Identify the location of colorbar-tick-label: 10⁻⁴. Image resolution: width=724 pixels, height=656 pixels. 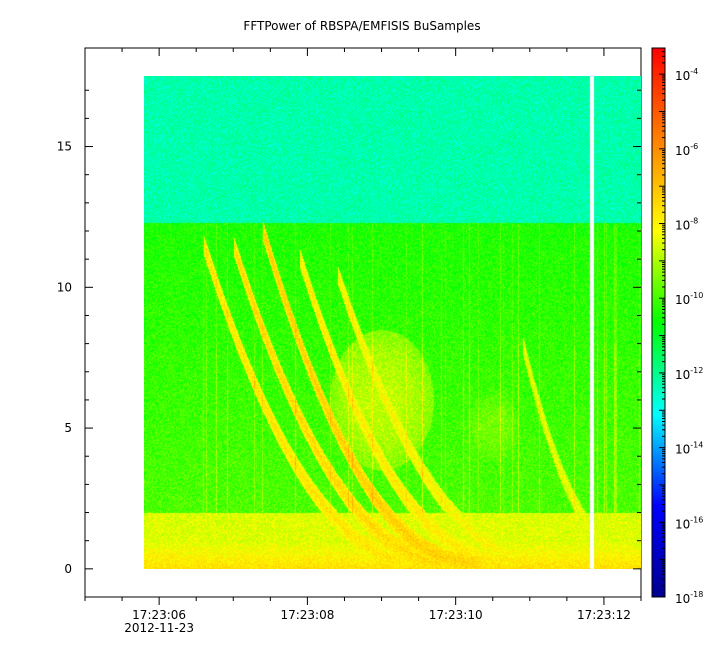
(686, 75).